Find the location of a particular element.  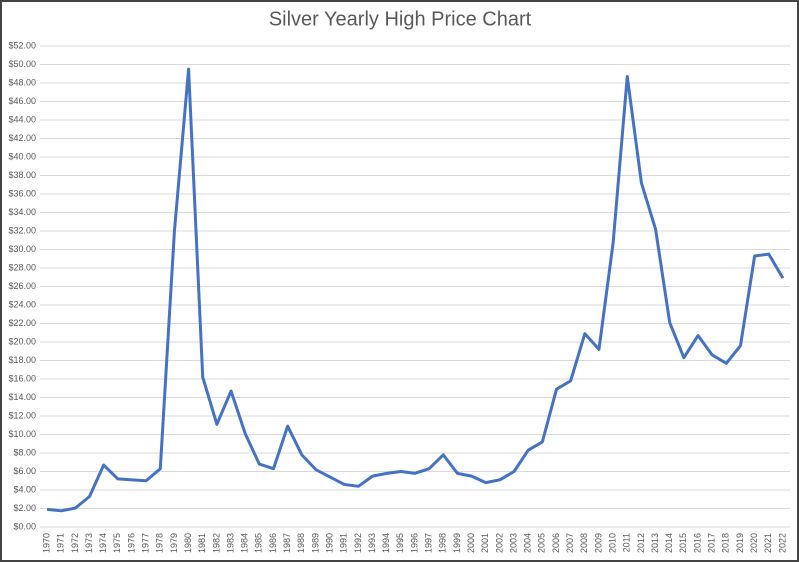

x-tick-label: 1987 is located at coordinates (287, 543).